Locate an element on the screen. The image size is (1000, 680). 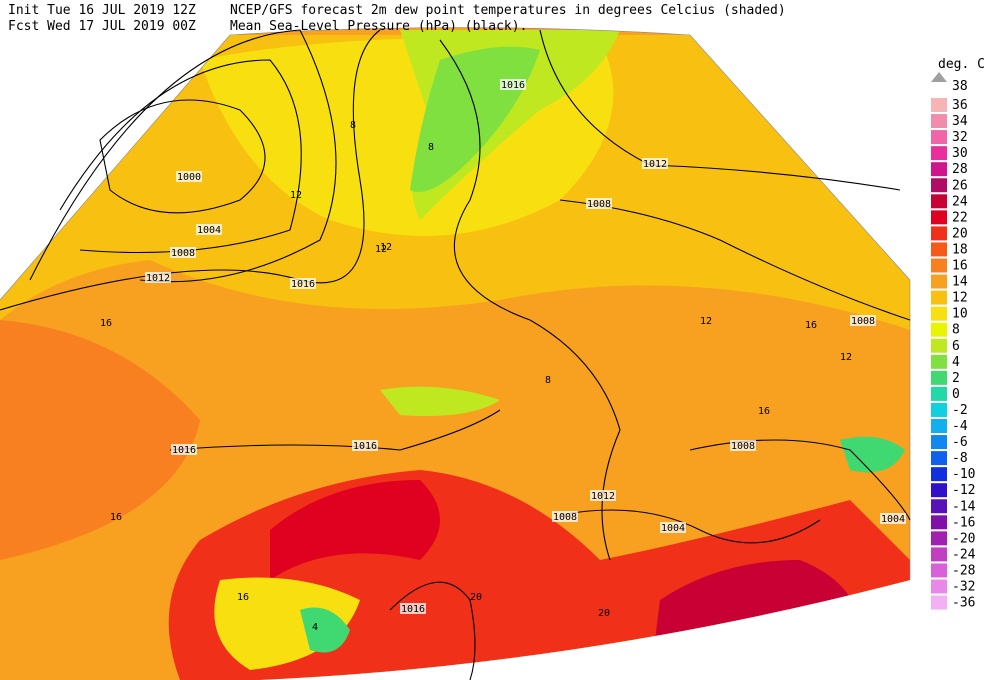
legend-label: 22 is located at coordinates (960, 217).